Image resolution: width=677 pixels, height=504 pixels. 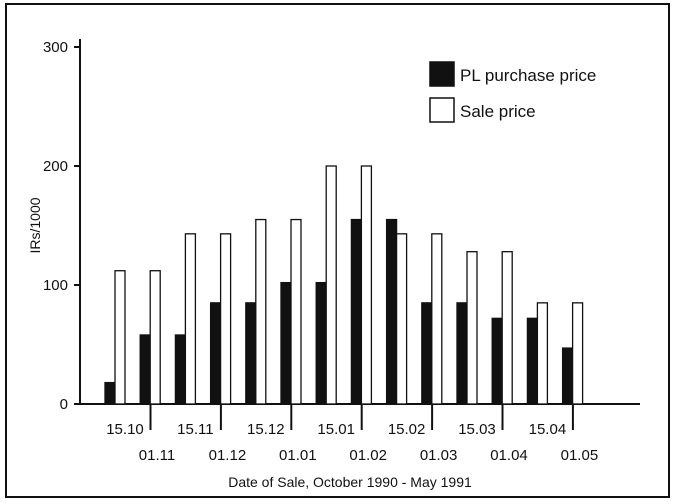 What do you see at coordinates (368, 455) in the screenshot?
I see `x-tick-label: 01.02` at bounding box center [368, 455].